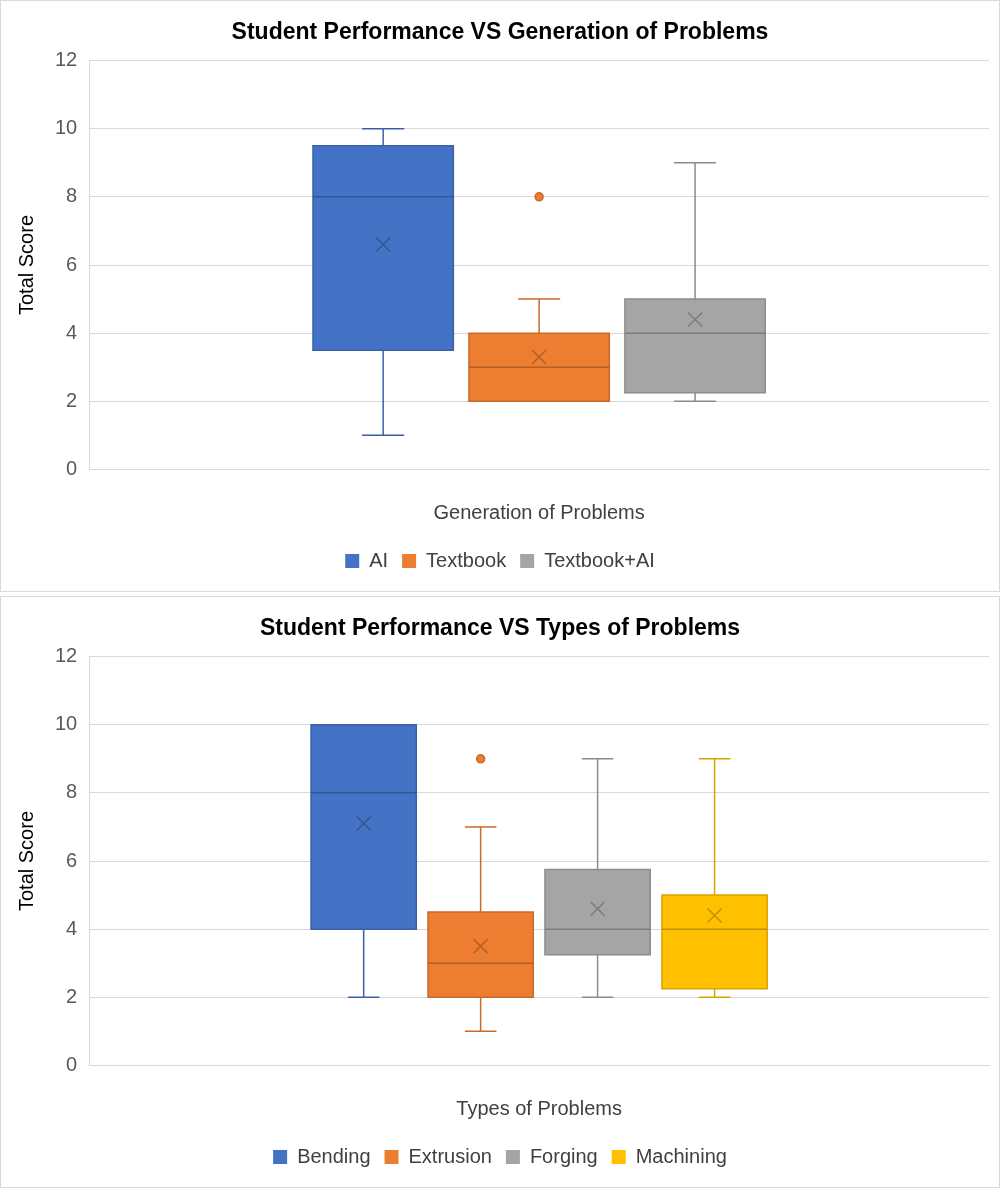 The width and height of the screenshot is (1002, 1198). I want to click on legend-label: Forging, so click(563, 1155).